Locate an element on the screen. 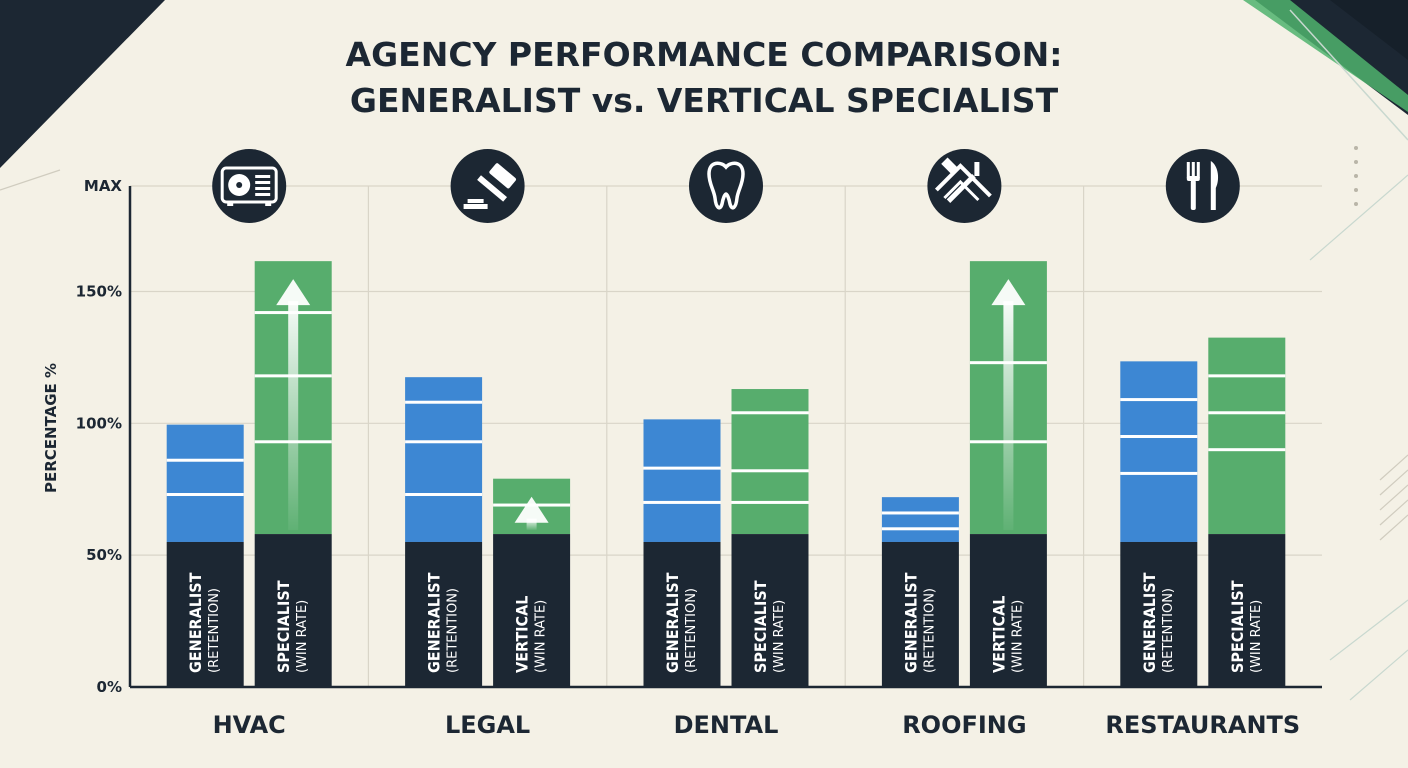 Image resolution: width=1408 pixels, height=768 pixels. chart-title-line-1: AGENCY PERFORMANCE COMPARISON: is located at coordinates (704, 54).